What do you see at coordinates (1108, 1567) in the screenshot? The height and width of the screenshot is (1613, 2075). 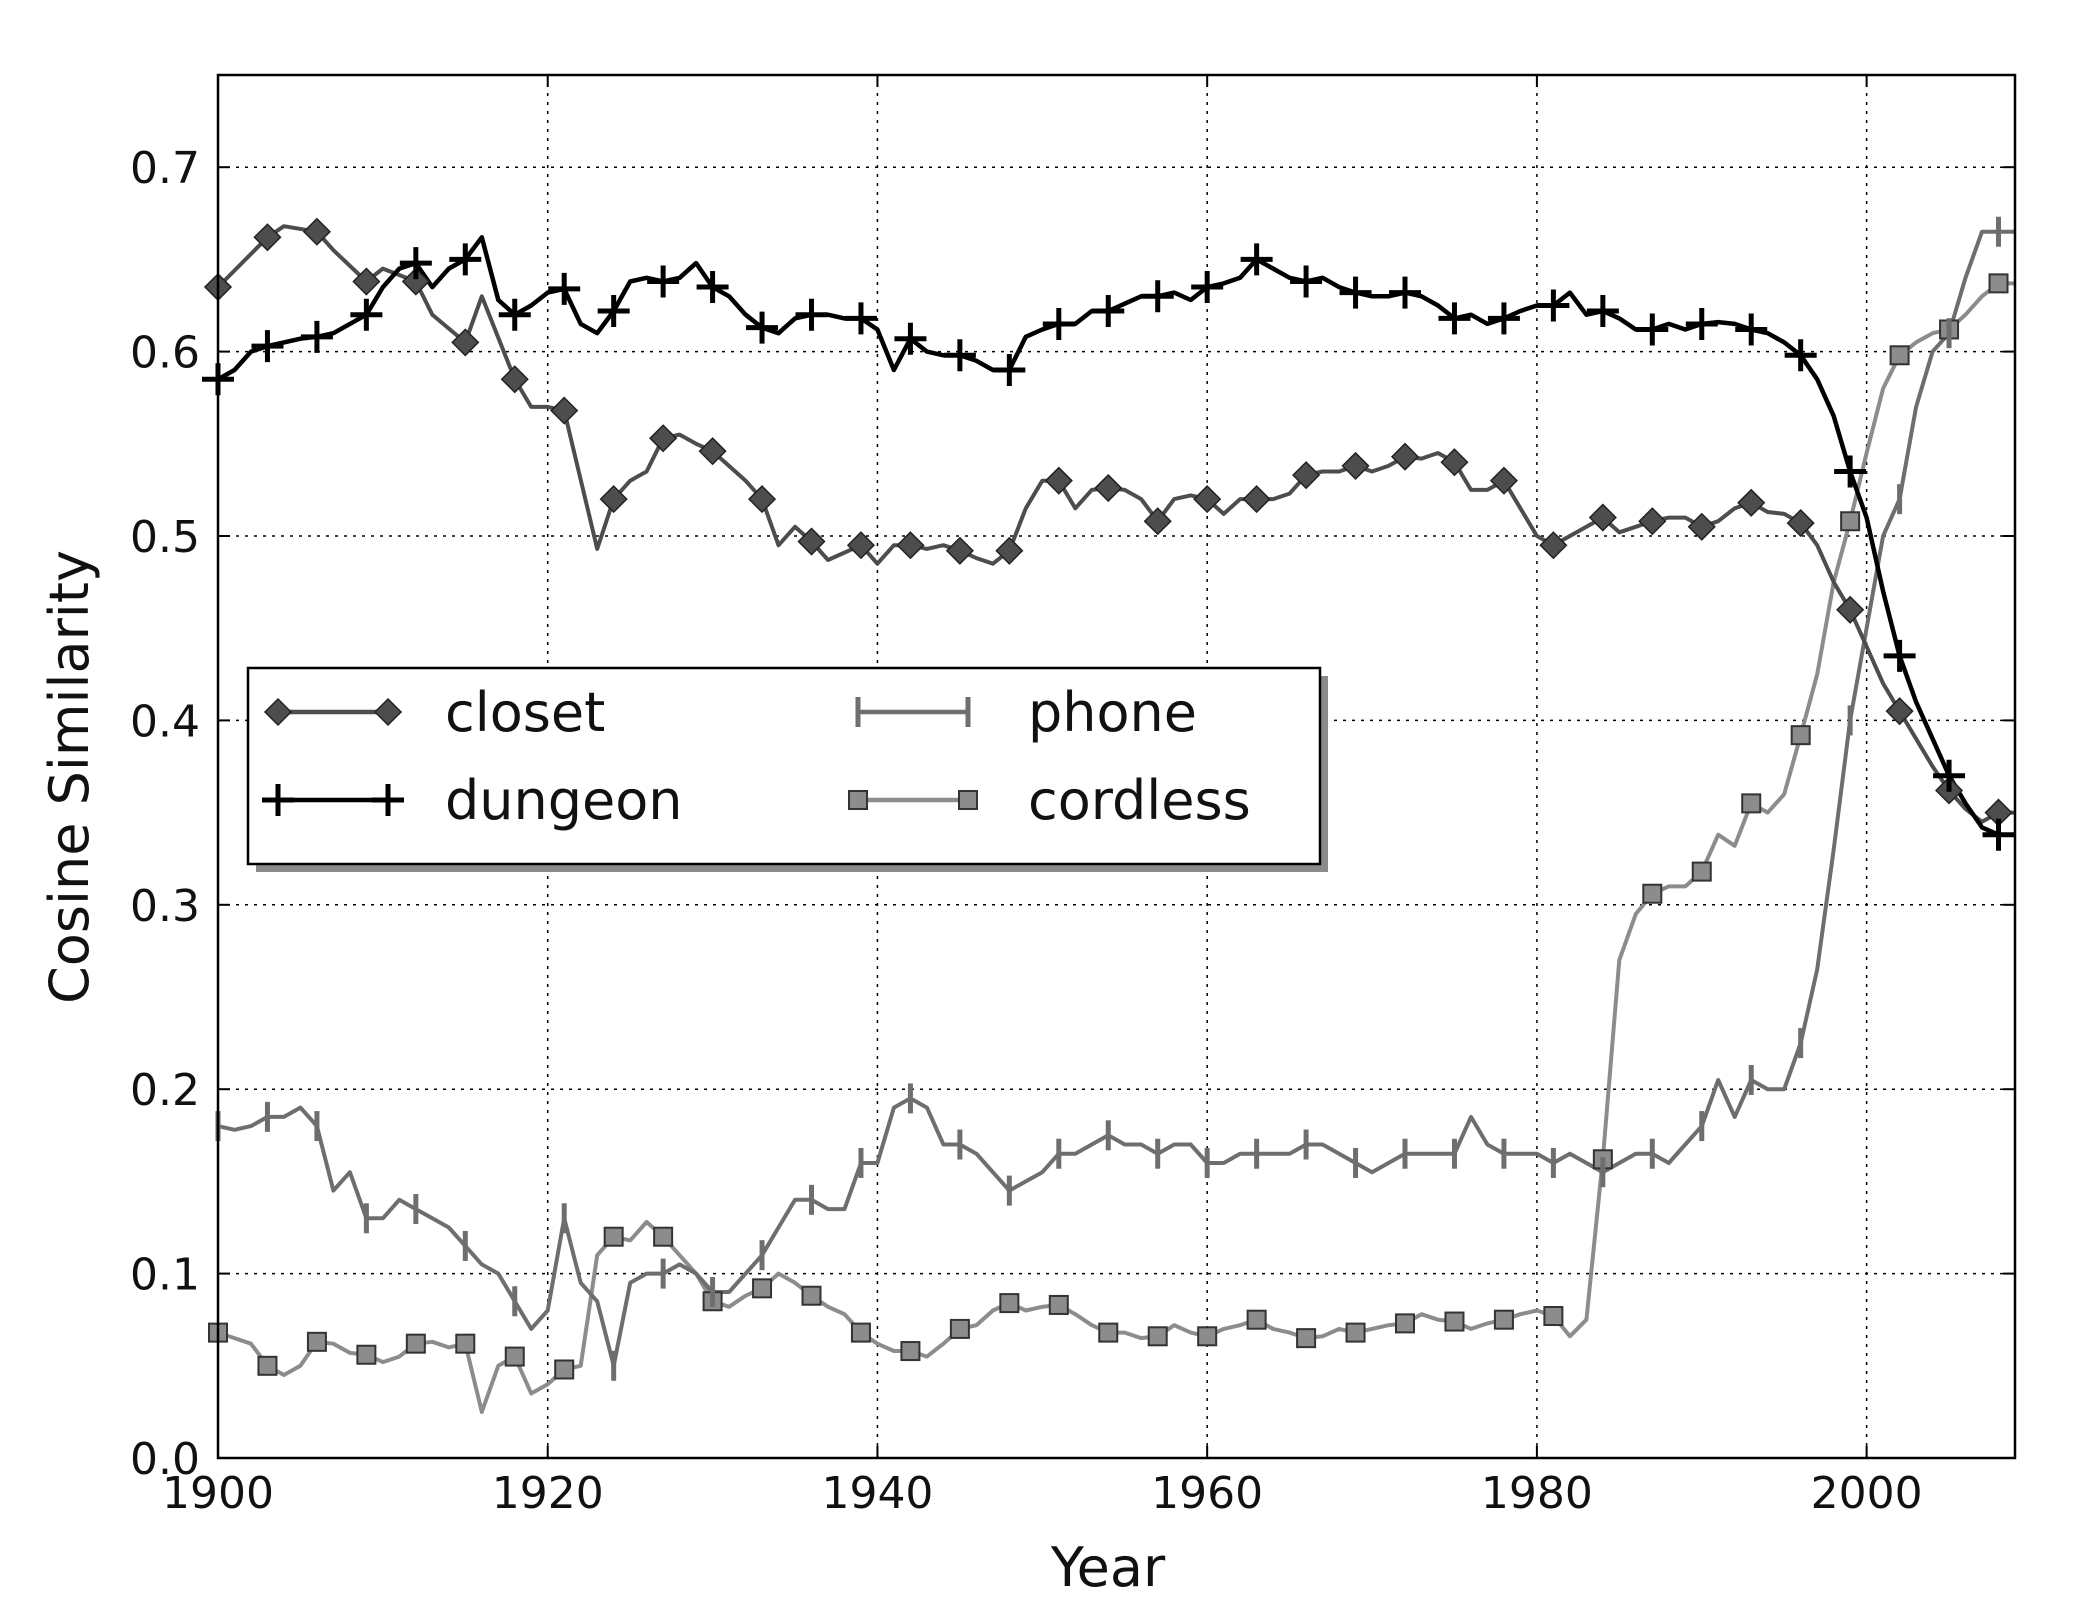 I see `x-axis-title: Year` at bounding box center [1108, 1567].